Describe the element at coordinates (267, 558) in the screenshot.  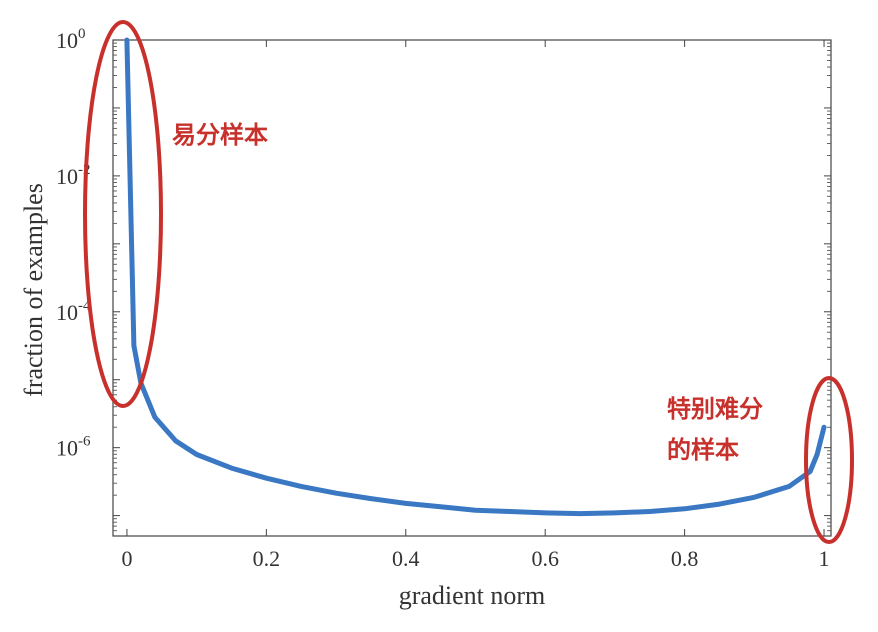
I see `x-tick-label: 0.2` at that location.